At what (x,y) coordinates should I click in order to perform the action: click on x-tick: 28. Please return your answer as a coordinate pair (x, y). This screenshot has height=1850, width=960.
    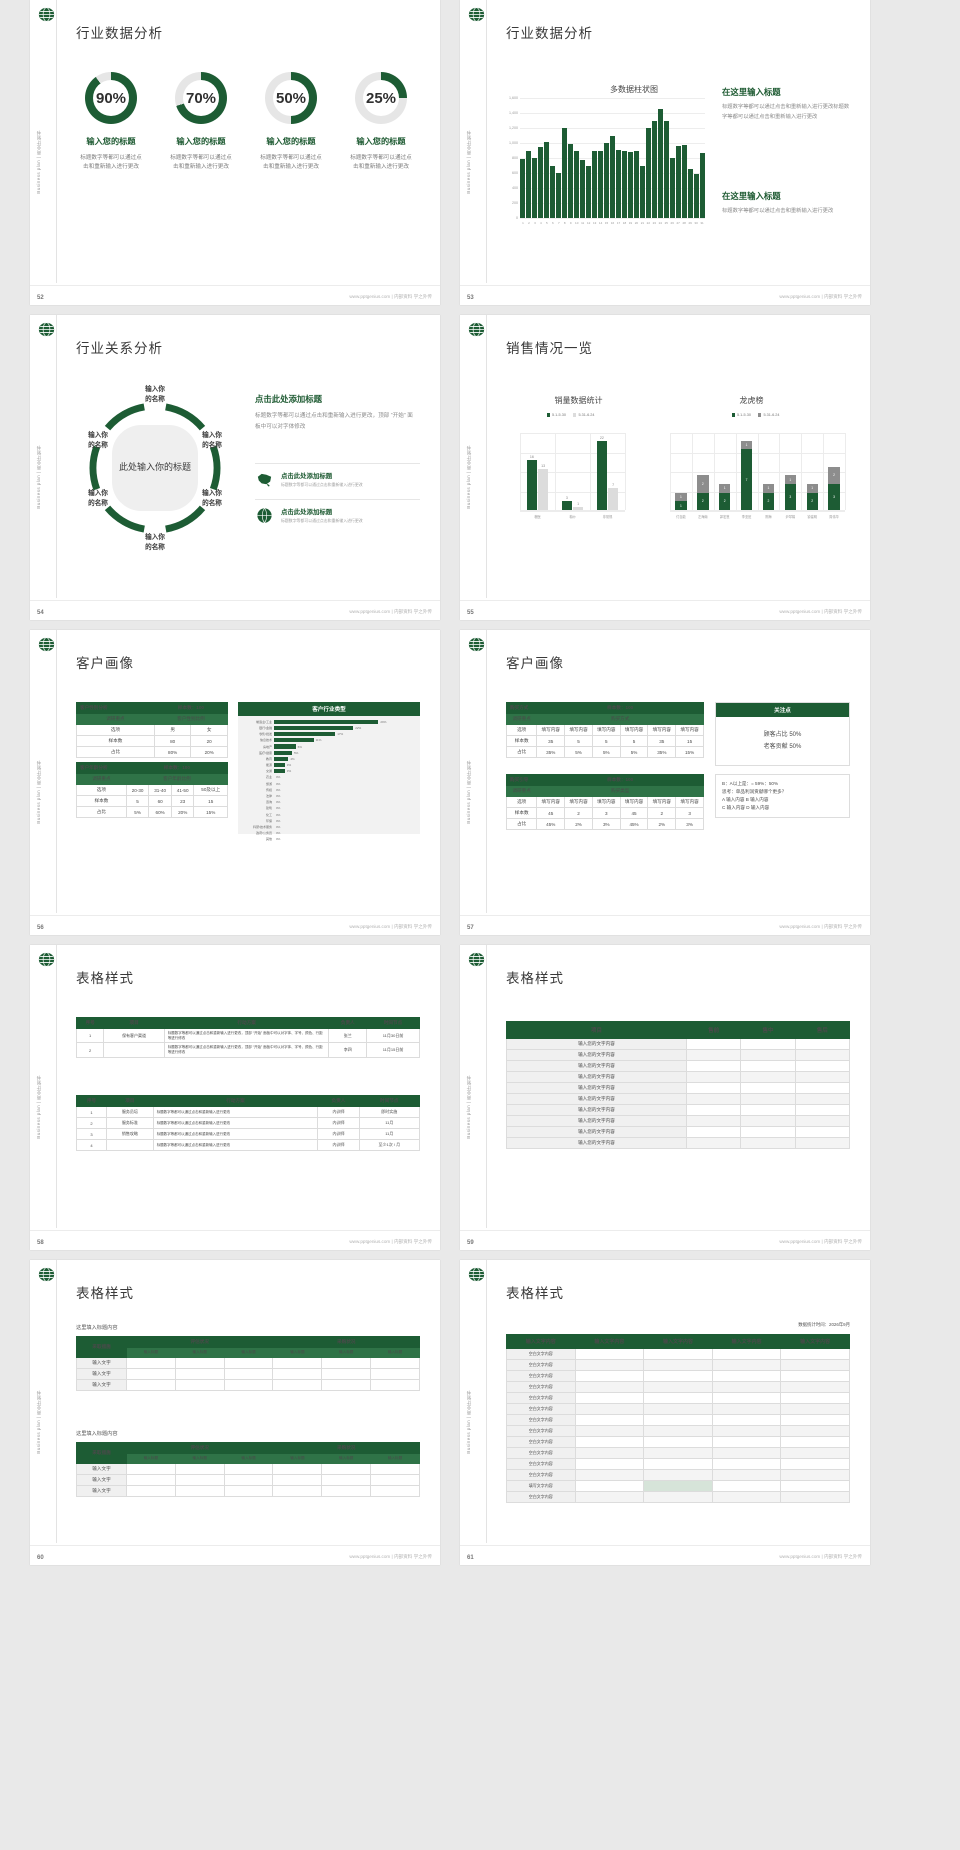
    Looking at the image, I should click on (684, 223).